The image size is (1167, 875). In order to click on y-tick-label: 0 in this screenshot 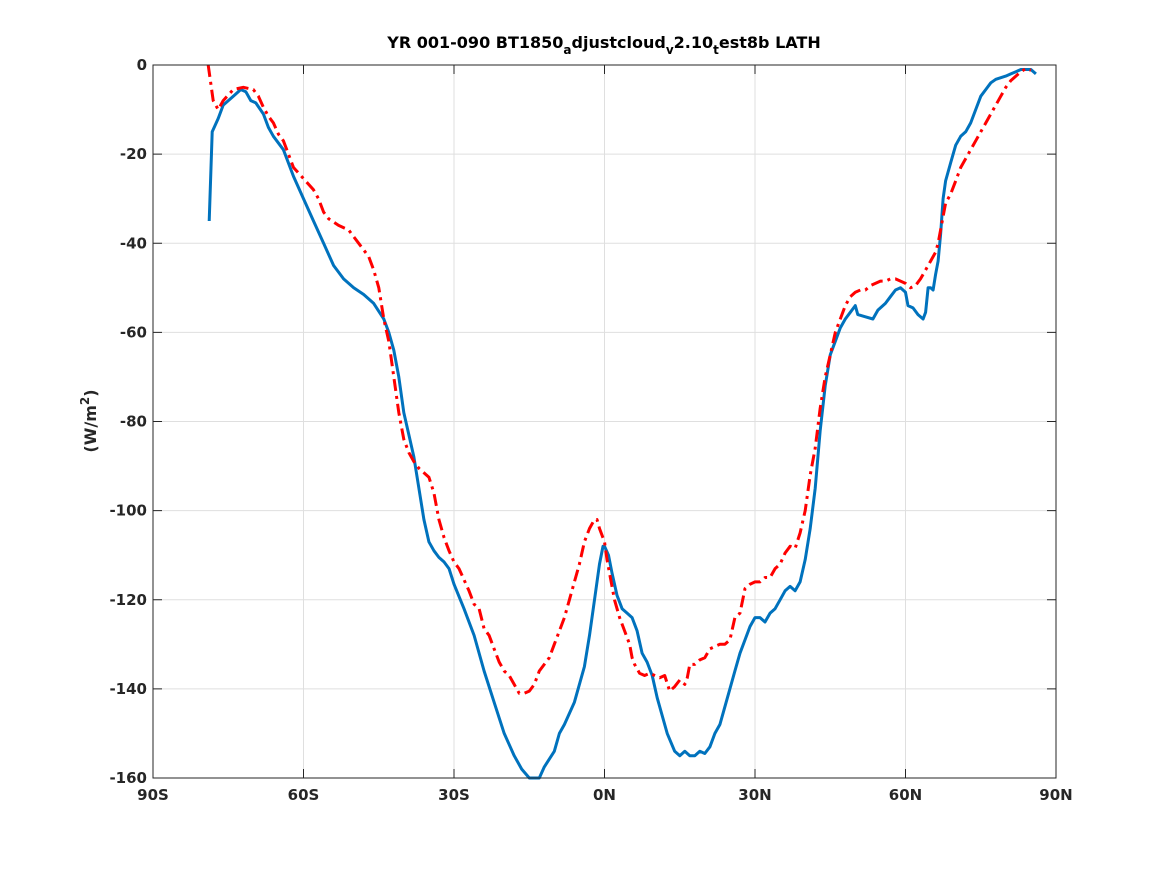, I will do `click(142, 65)`.